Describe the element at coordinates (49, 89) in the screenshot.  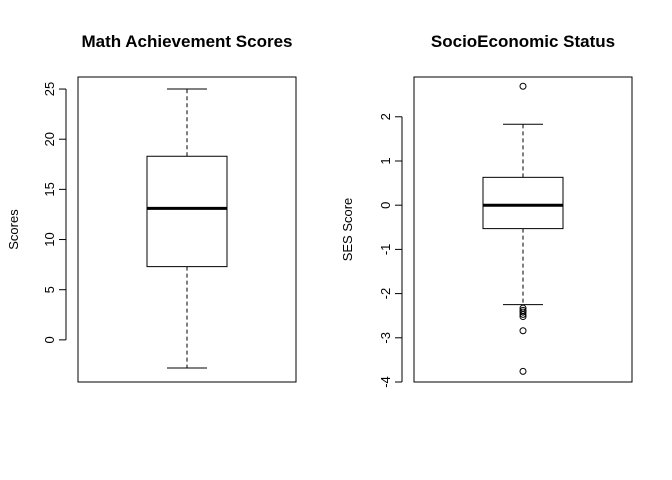
I see `y-tick-label: 25` at that location.